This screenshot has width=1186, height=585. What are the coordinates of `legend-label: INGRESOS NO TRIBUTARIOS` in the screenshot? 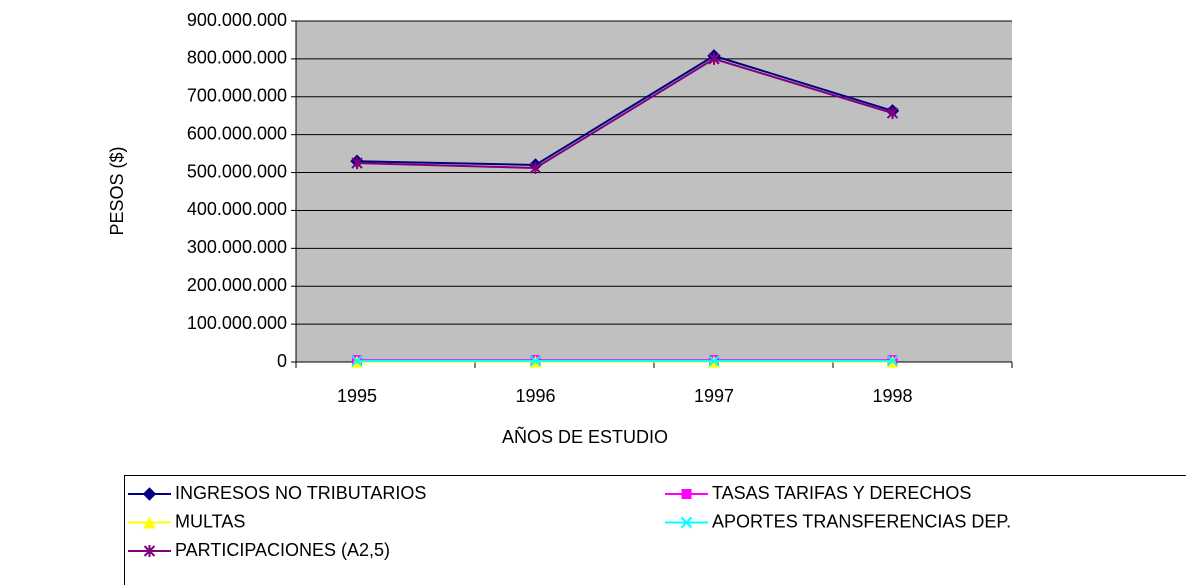 It's located at (300, 493).